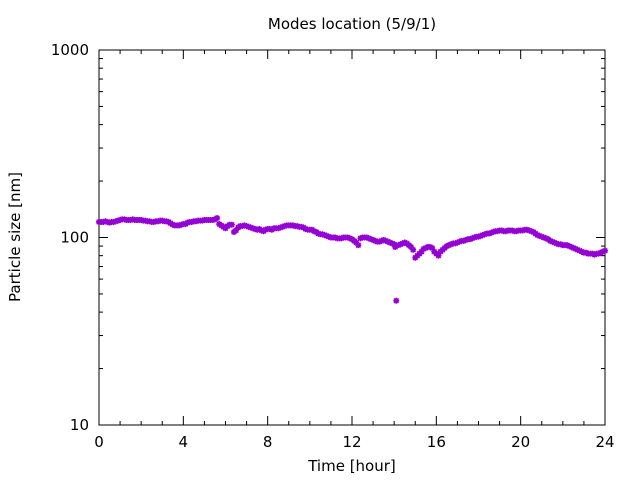 The height and width of the screenshot is (480, 640). What do you see at coordinates (604, 442) in the screenshot?
I see `x-tick-label: 24` at bounding box center [604, 442].